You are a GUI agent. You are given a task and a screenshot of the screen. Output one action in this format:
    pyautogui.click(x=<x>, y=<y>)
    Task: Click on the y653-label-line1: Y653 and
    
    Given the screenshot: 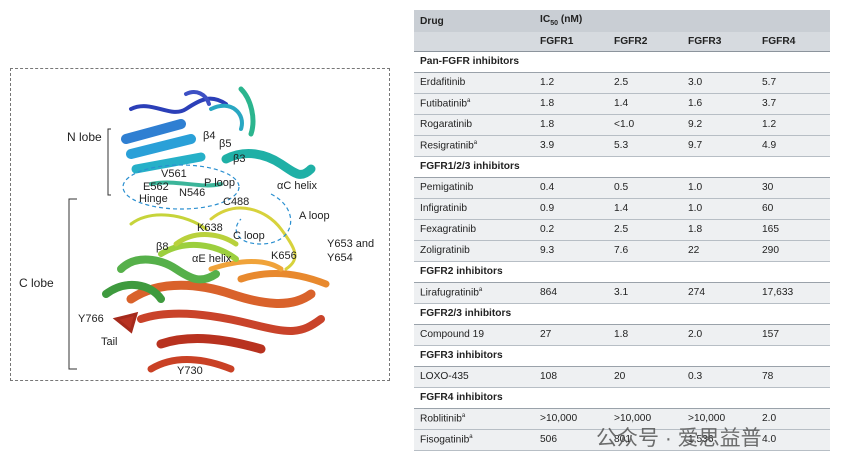 What is the action you would take?
    pyautogui.click(x=350, y=244)
    